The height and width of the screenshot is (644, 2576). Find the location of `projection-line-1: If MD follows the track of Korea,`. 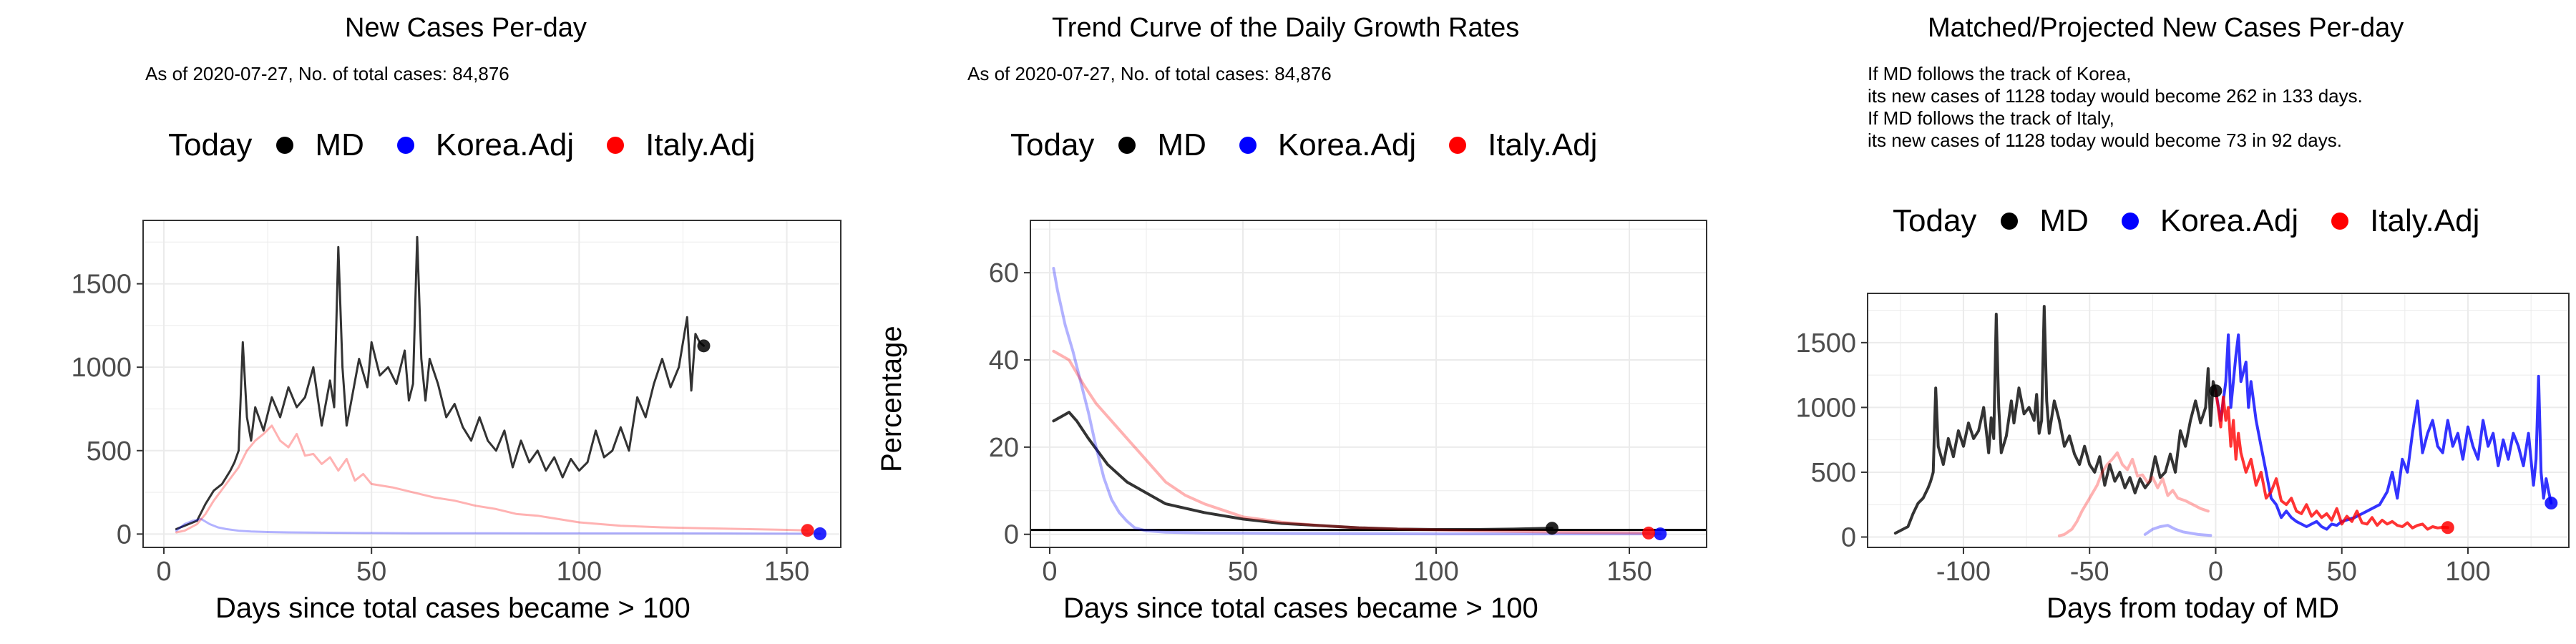

projection-line-1: If MD follows the track of Korea, is located at coordinates (2000, 73).